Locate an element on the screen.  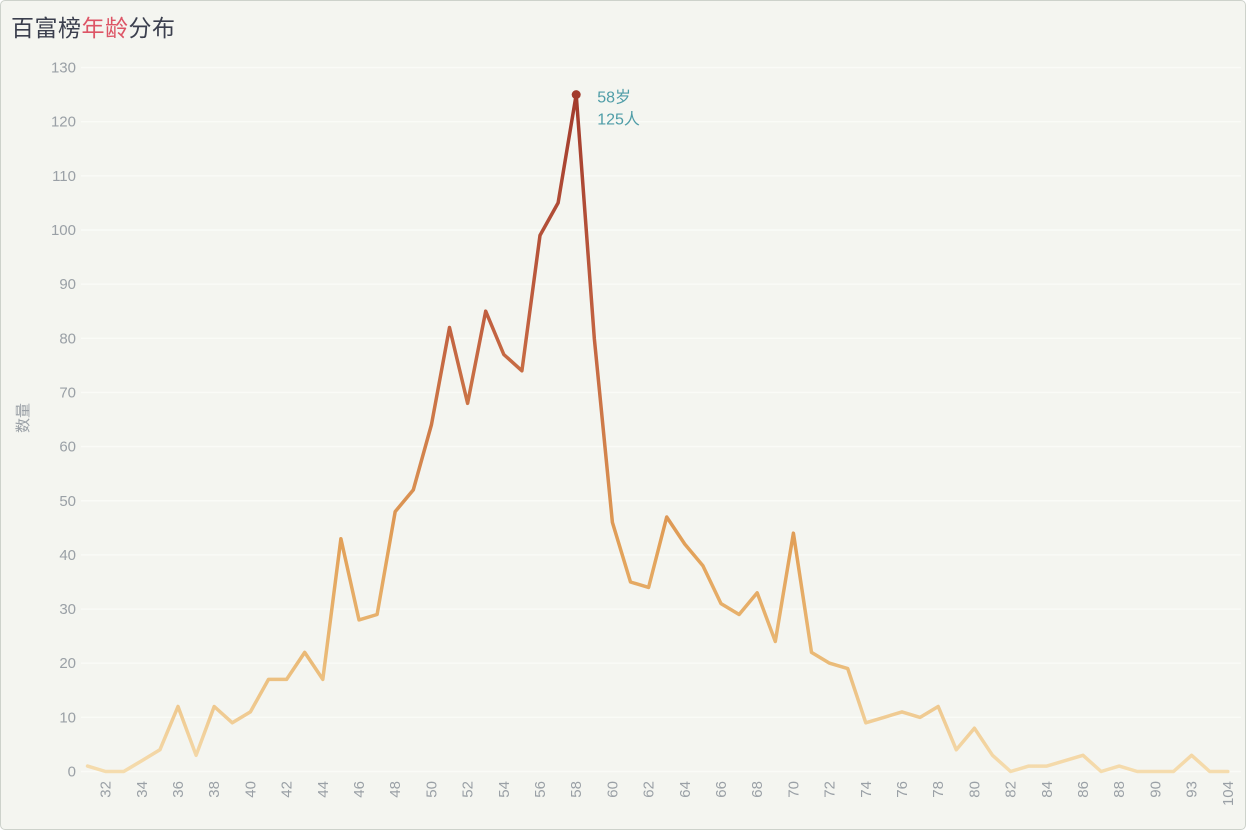
peak-marker-dot is located at coordinates (576, 95).